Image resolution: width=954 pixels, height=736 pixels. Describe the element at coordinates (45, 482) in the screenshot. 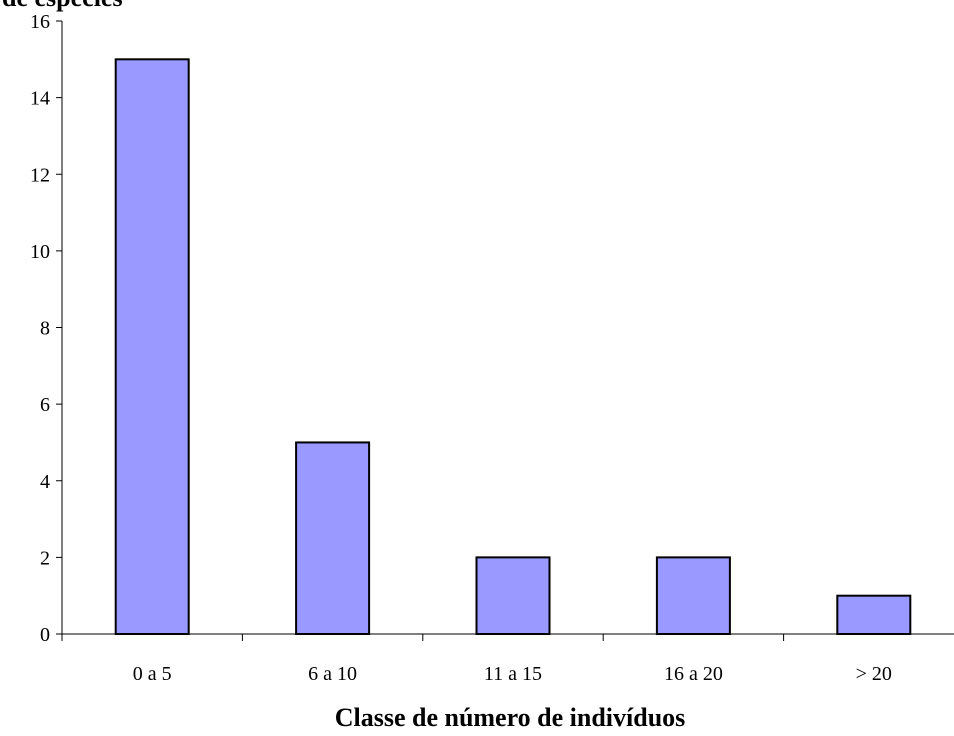

I see `y-tick-label: 4` at that location.